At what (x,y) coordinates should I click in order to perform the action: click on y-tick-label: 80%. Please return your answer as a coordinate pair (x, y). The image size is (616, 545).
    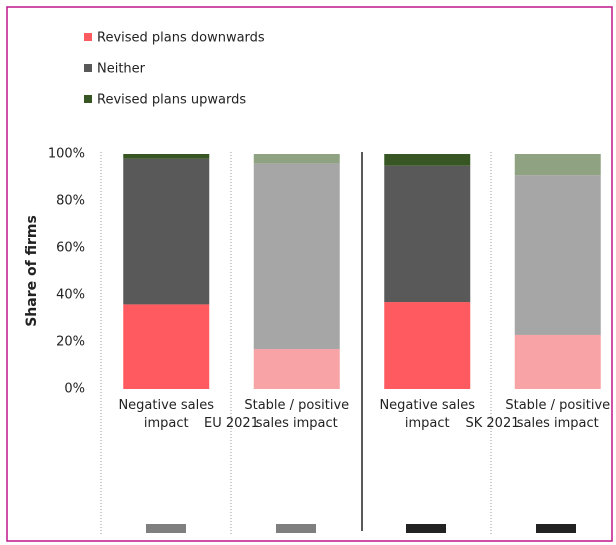
    Looking at the image, I should click on (70, 201).